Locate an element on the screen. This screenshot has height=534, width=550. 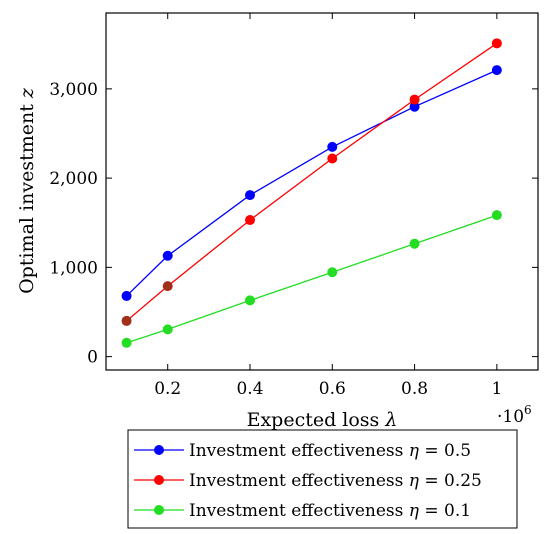
x-axis-title-symbol: λ is located at coordinates (390, 420).